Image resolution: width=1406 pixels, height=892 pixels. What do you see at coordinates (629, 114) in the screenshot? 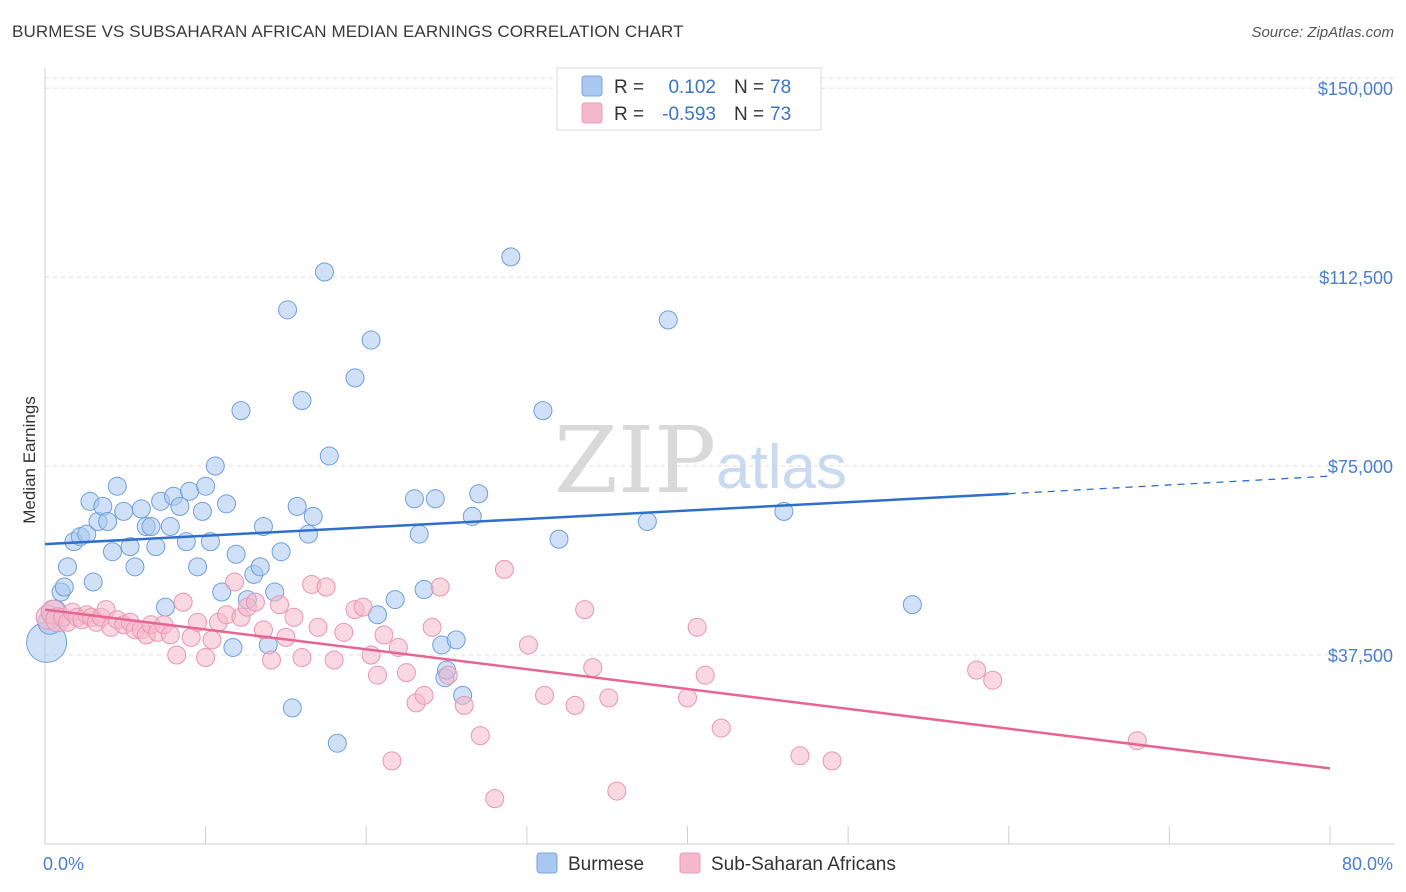
I see `legend-r-label-subsaharan: R =` at bounding box center [629, 114].